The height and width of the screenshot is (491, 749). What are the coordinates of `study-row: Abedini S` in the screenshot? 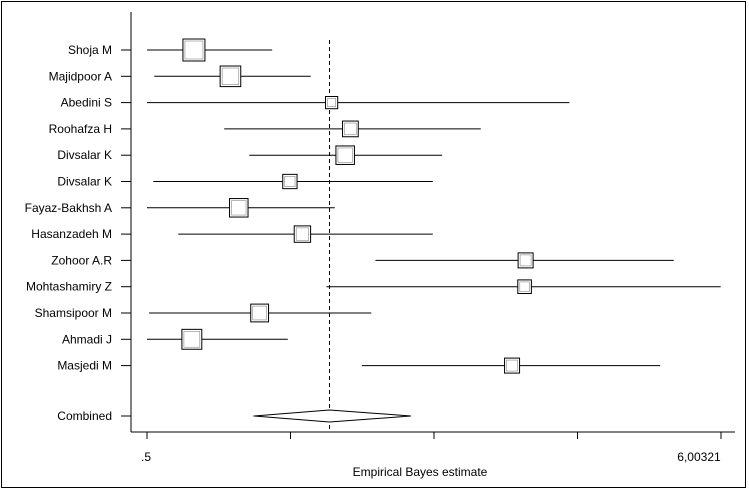 It's located at (315, 103).